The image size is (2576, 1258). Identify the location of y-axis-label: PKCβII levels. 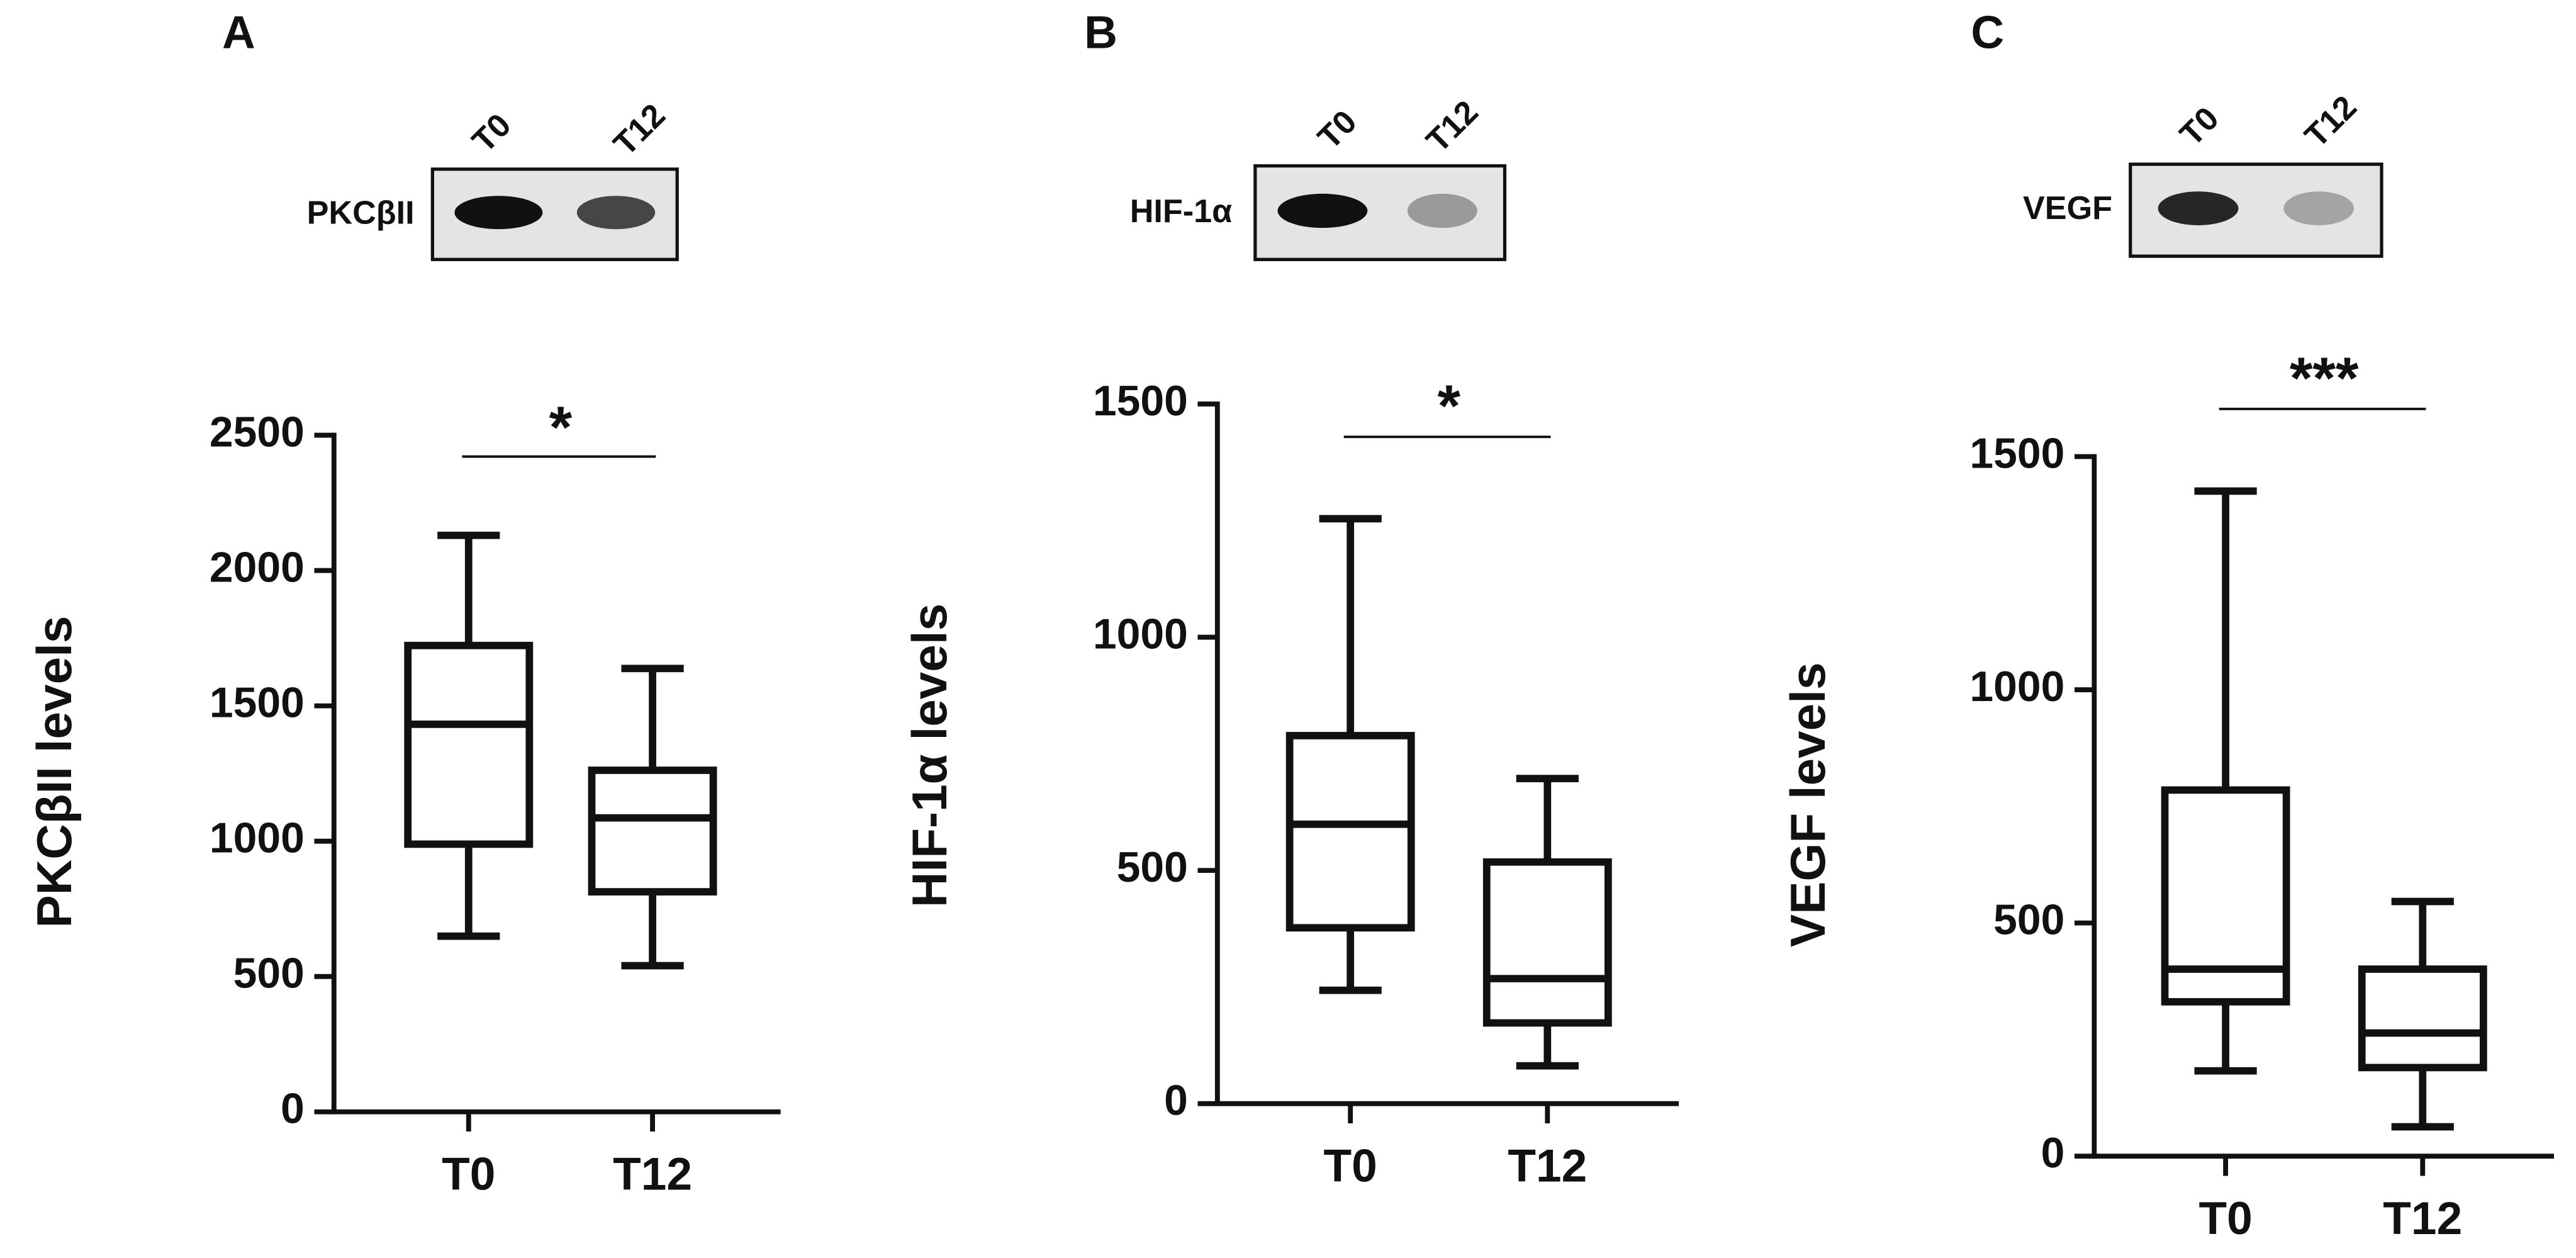
(54, 772).